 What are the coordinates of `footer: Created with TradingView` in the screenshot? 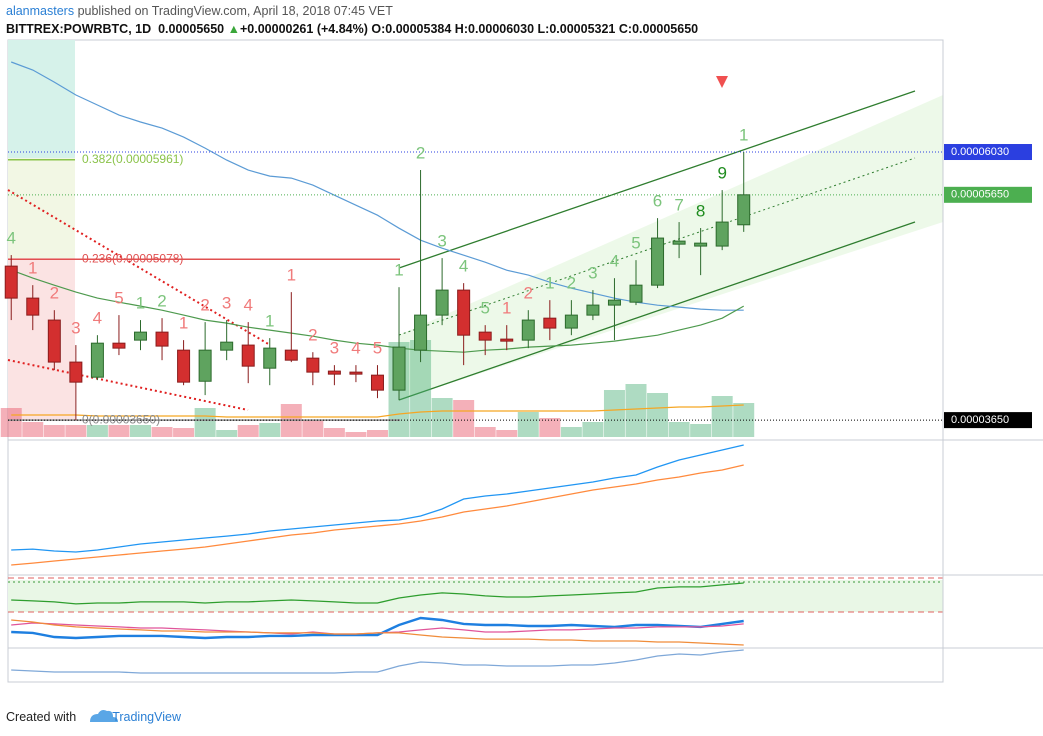 It's located at (93, 717).